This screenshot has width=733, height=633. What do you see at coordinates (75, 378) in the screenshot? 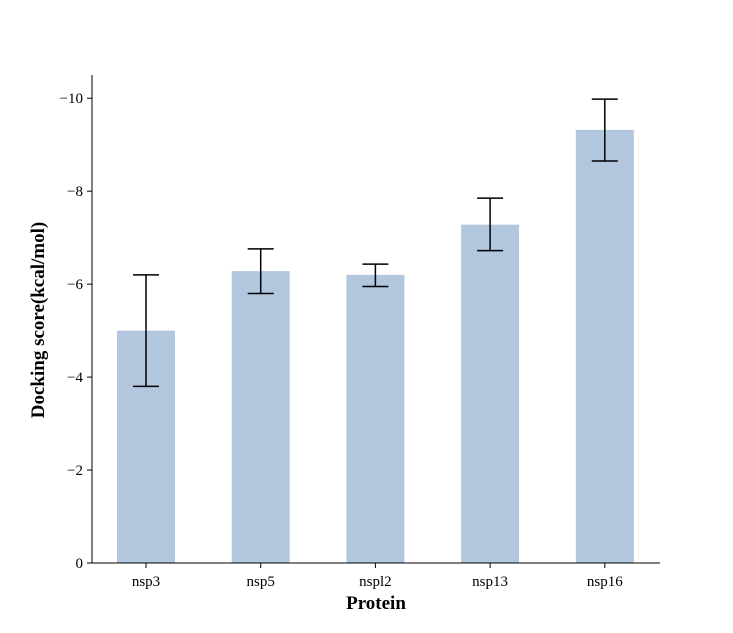
I see `y-tick-label-2: −4` at bounding box center [75, 378].